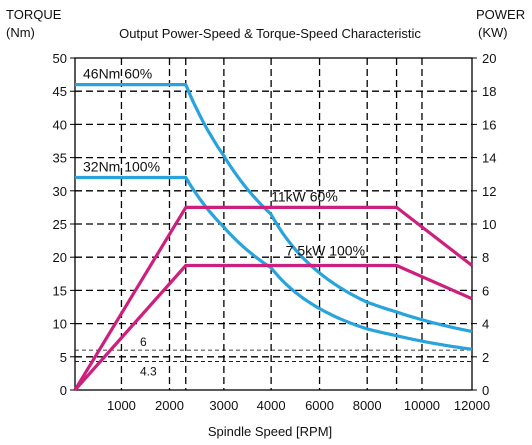  What do you see at coordinates (472, 405) in the screenshot?
I see `x-tick-label: 12000` at bounding box center [472, 405].